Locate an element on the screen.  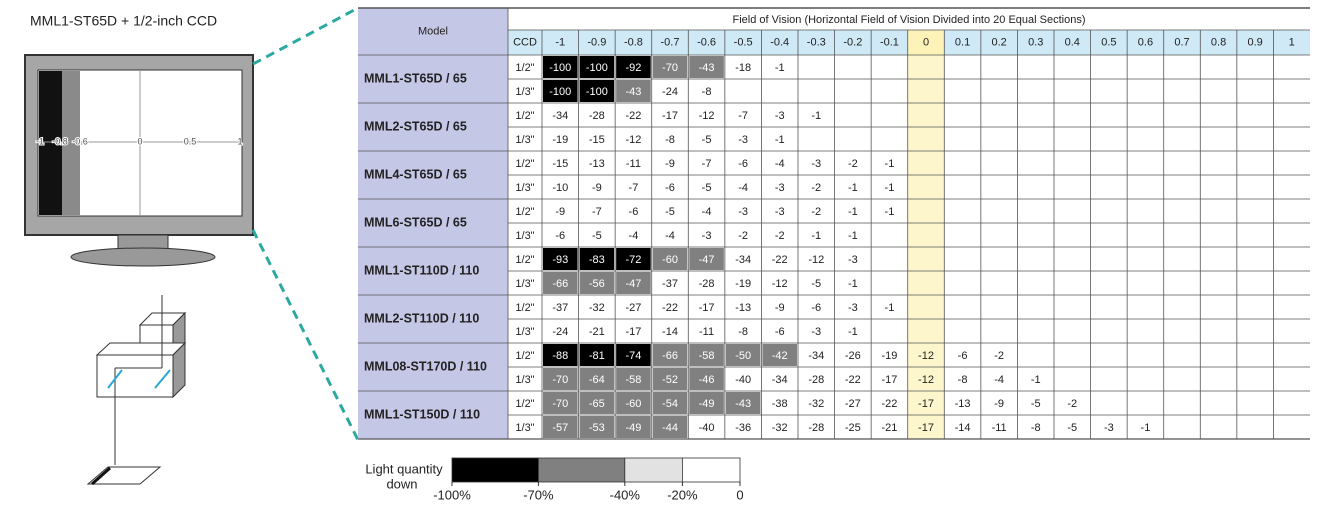
ccd-header: CCD is located at coordinates (525, 42).